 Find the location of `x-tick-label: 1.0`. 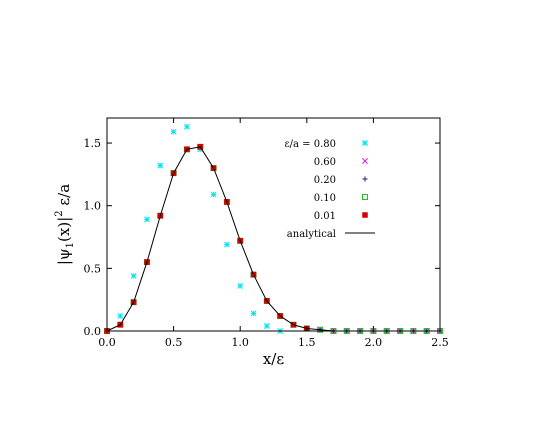

x-tick-label: 1.0 is located at coordinates (240, 342).